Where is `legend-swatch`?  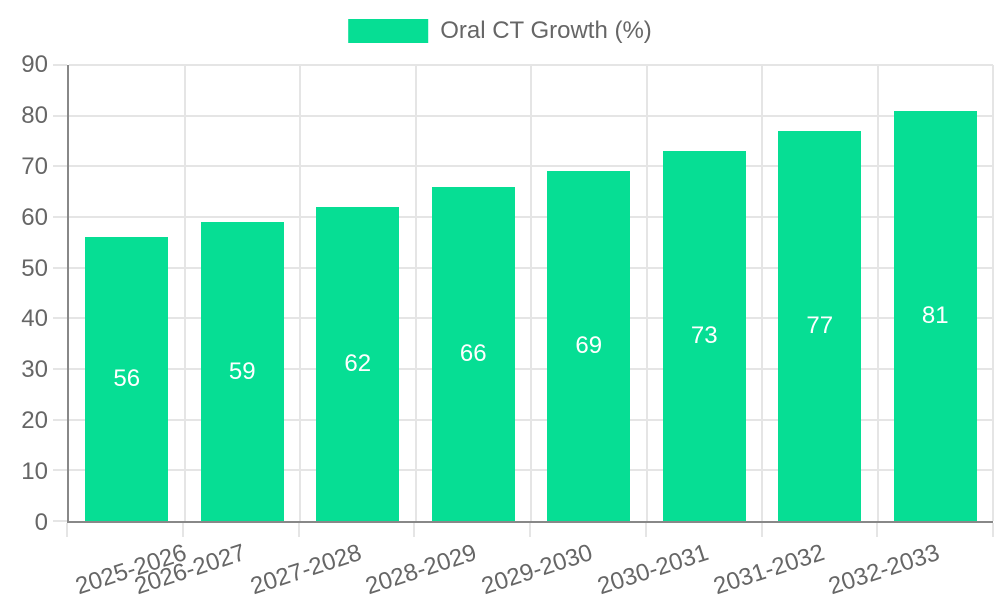 legend-swatch is located at coordinates (388, 31).